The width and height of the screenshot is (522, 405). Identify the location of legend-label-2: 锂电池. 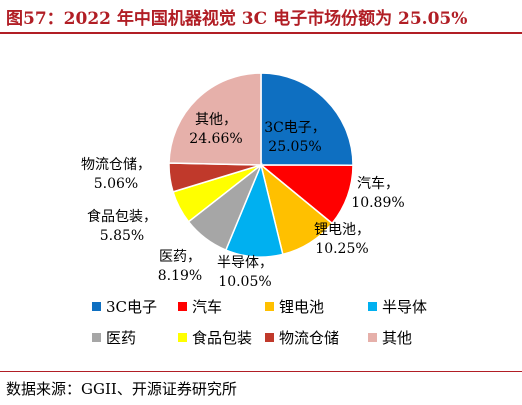
(301, 307).